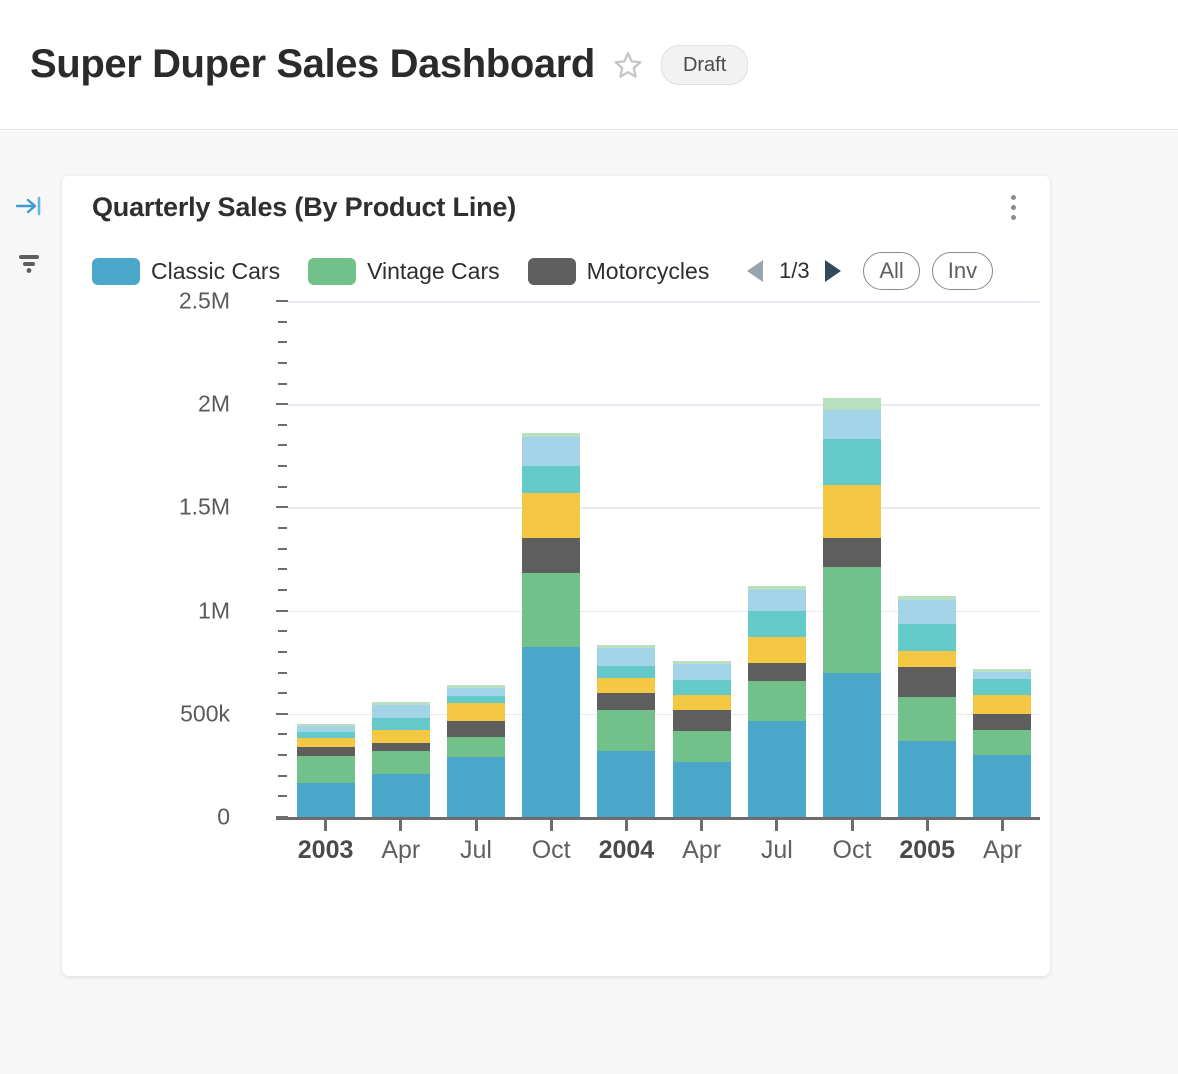 Image resolution: width=1178 pixels, height=1074 pixels. Describe the element at coordinates (755, 271) in the screenshot. I see `triangle-left-icon` at that location.